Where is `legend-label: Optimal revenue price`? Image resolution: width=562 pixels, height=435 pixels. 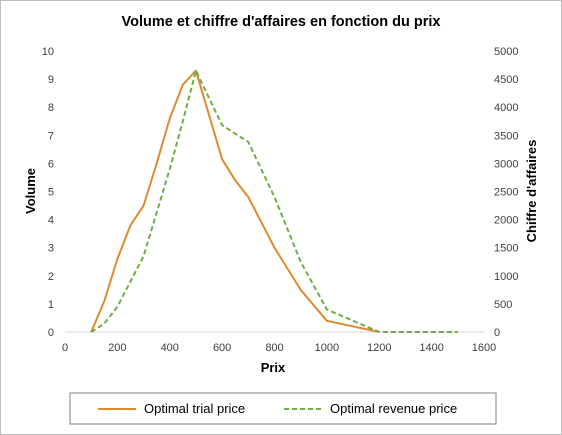
legend-label: Optimal revenue price is located at coordinates (393, 408).